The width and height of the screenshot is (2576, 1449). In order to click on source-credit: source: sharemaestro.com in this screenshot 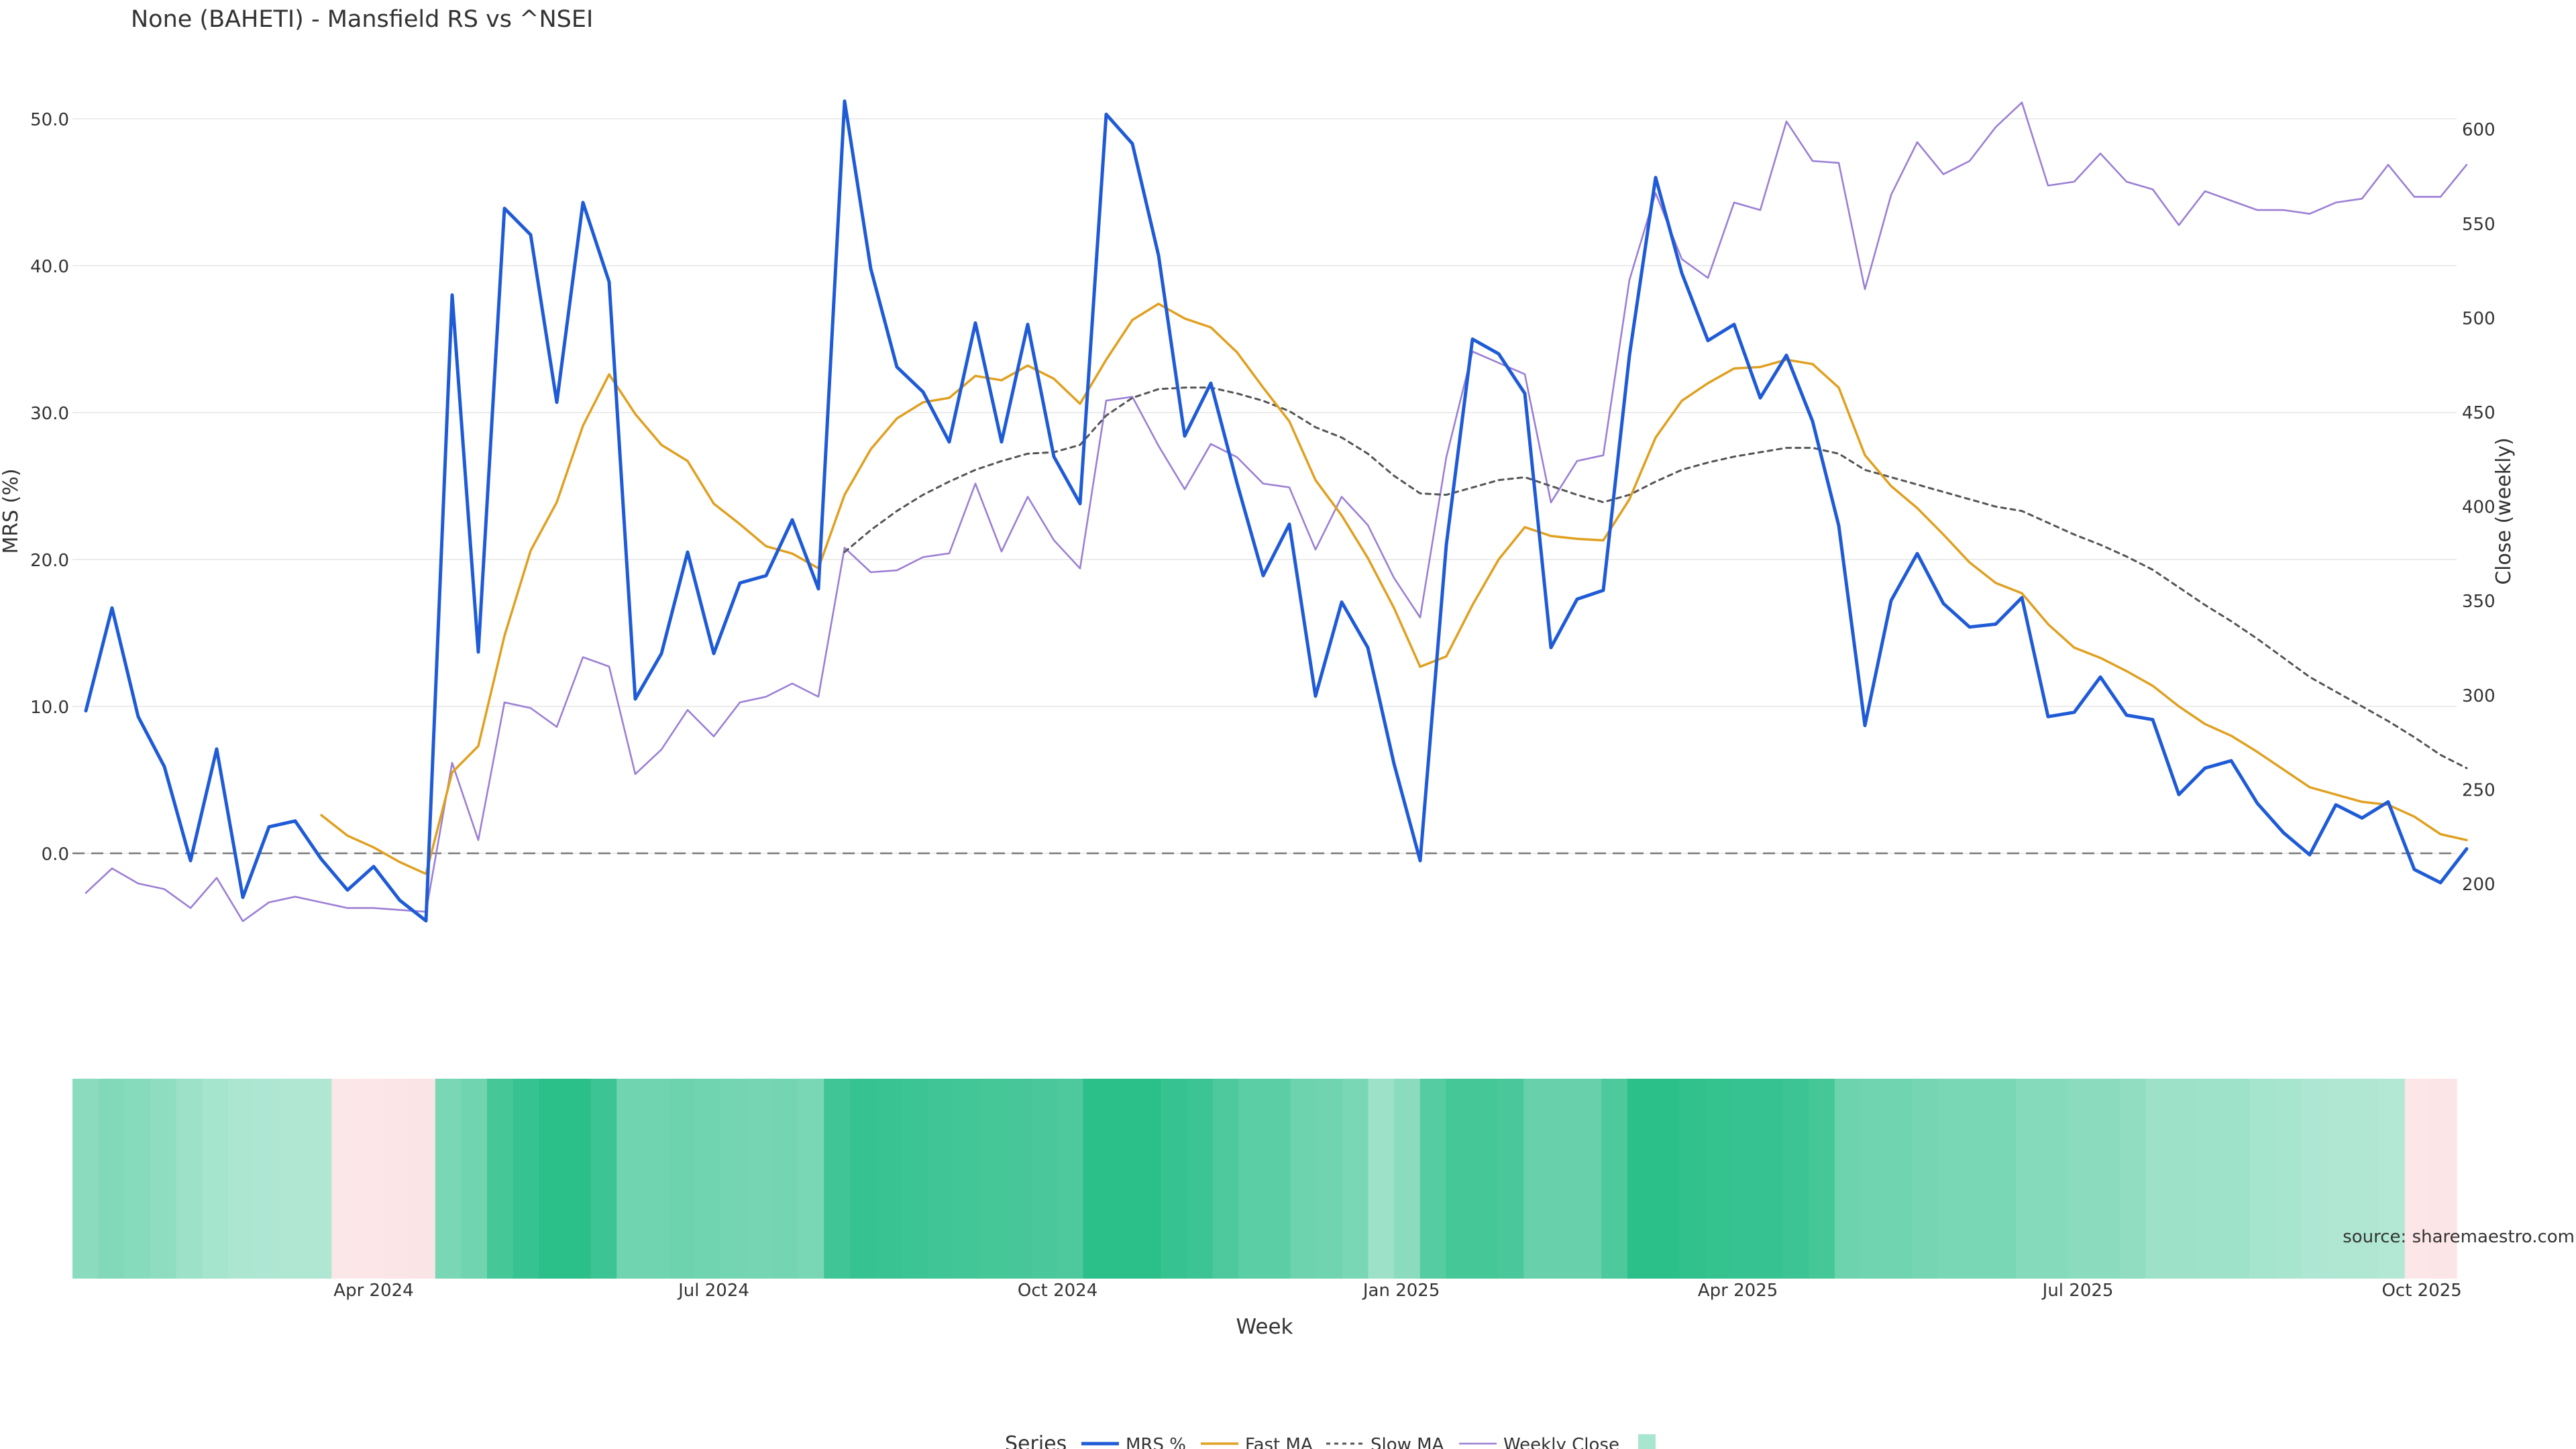, I will do `click(2459, 1237)`.